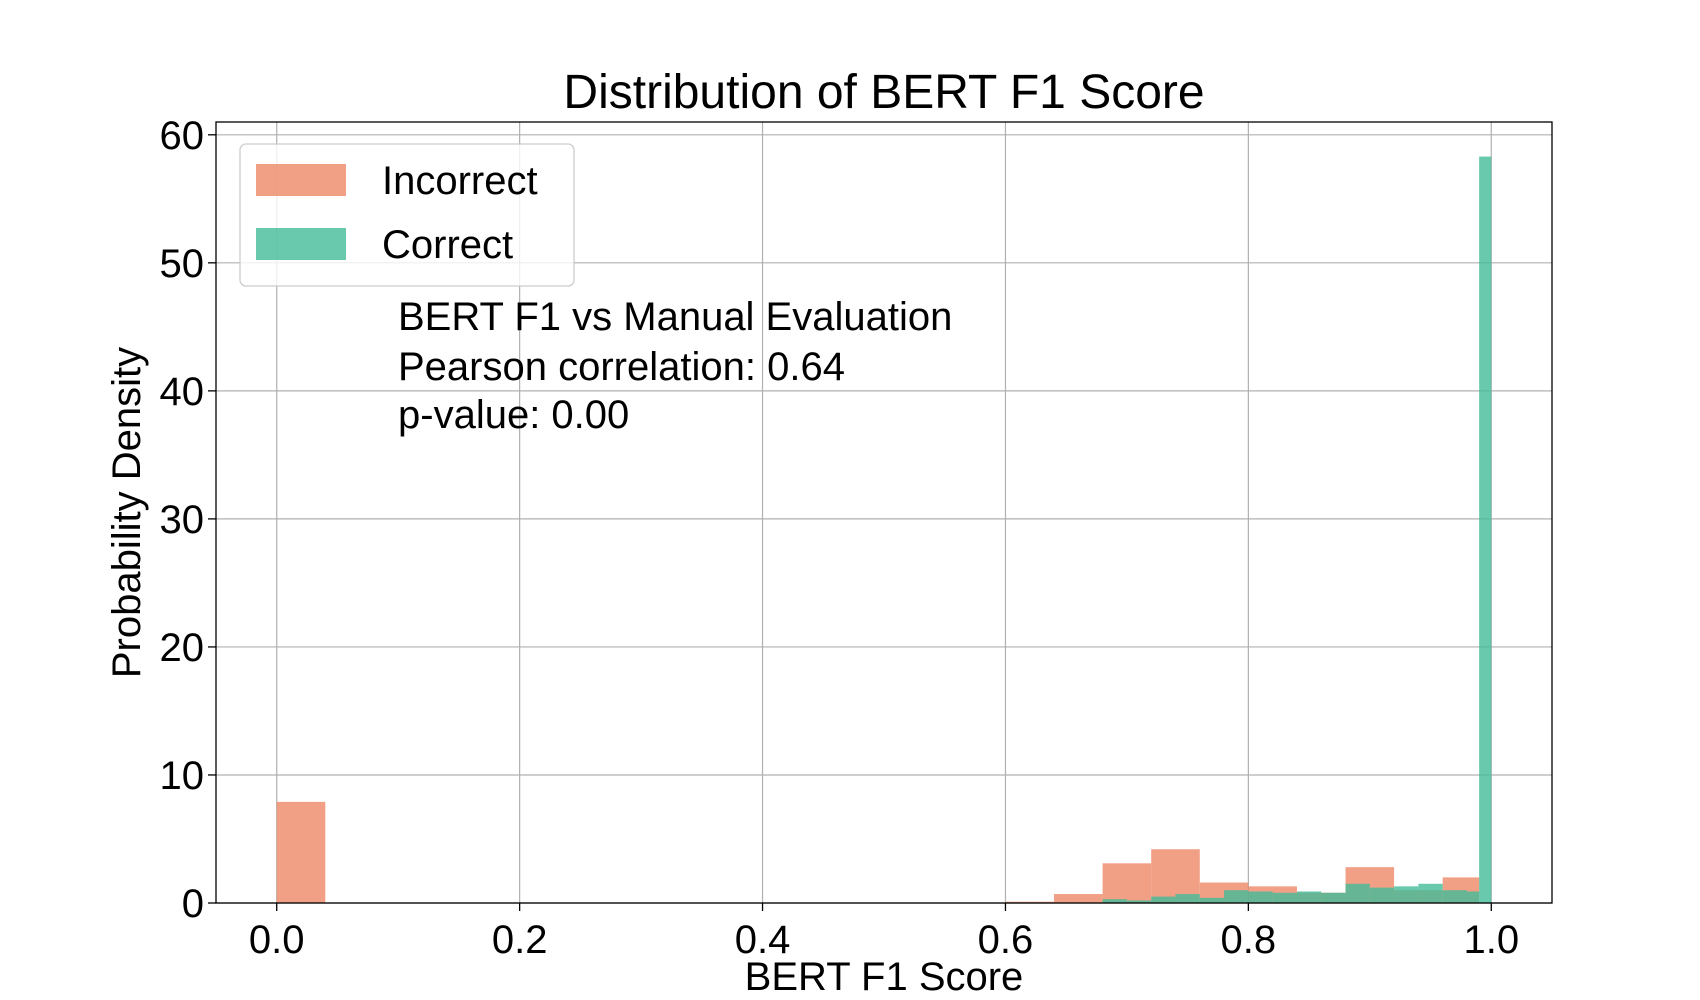 This screenshot has width=1700, height=1000. What do you see at coordinates (193, 904) in the screenshot?
I see `y-tick-label: 0` at bounding box center [193, 904].